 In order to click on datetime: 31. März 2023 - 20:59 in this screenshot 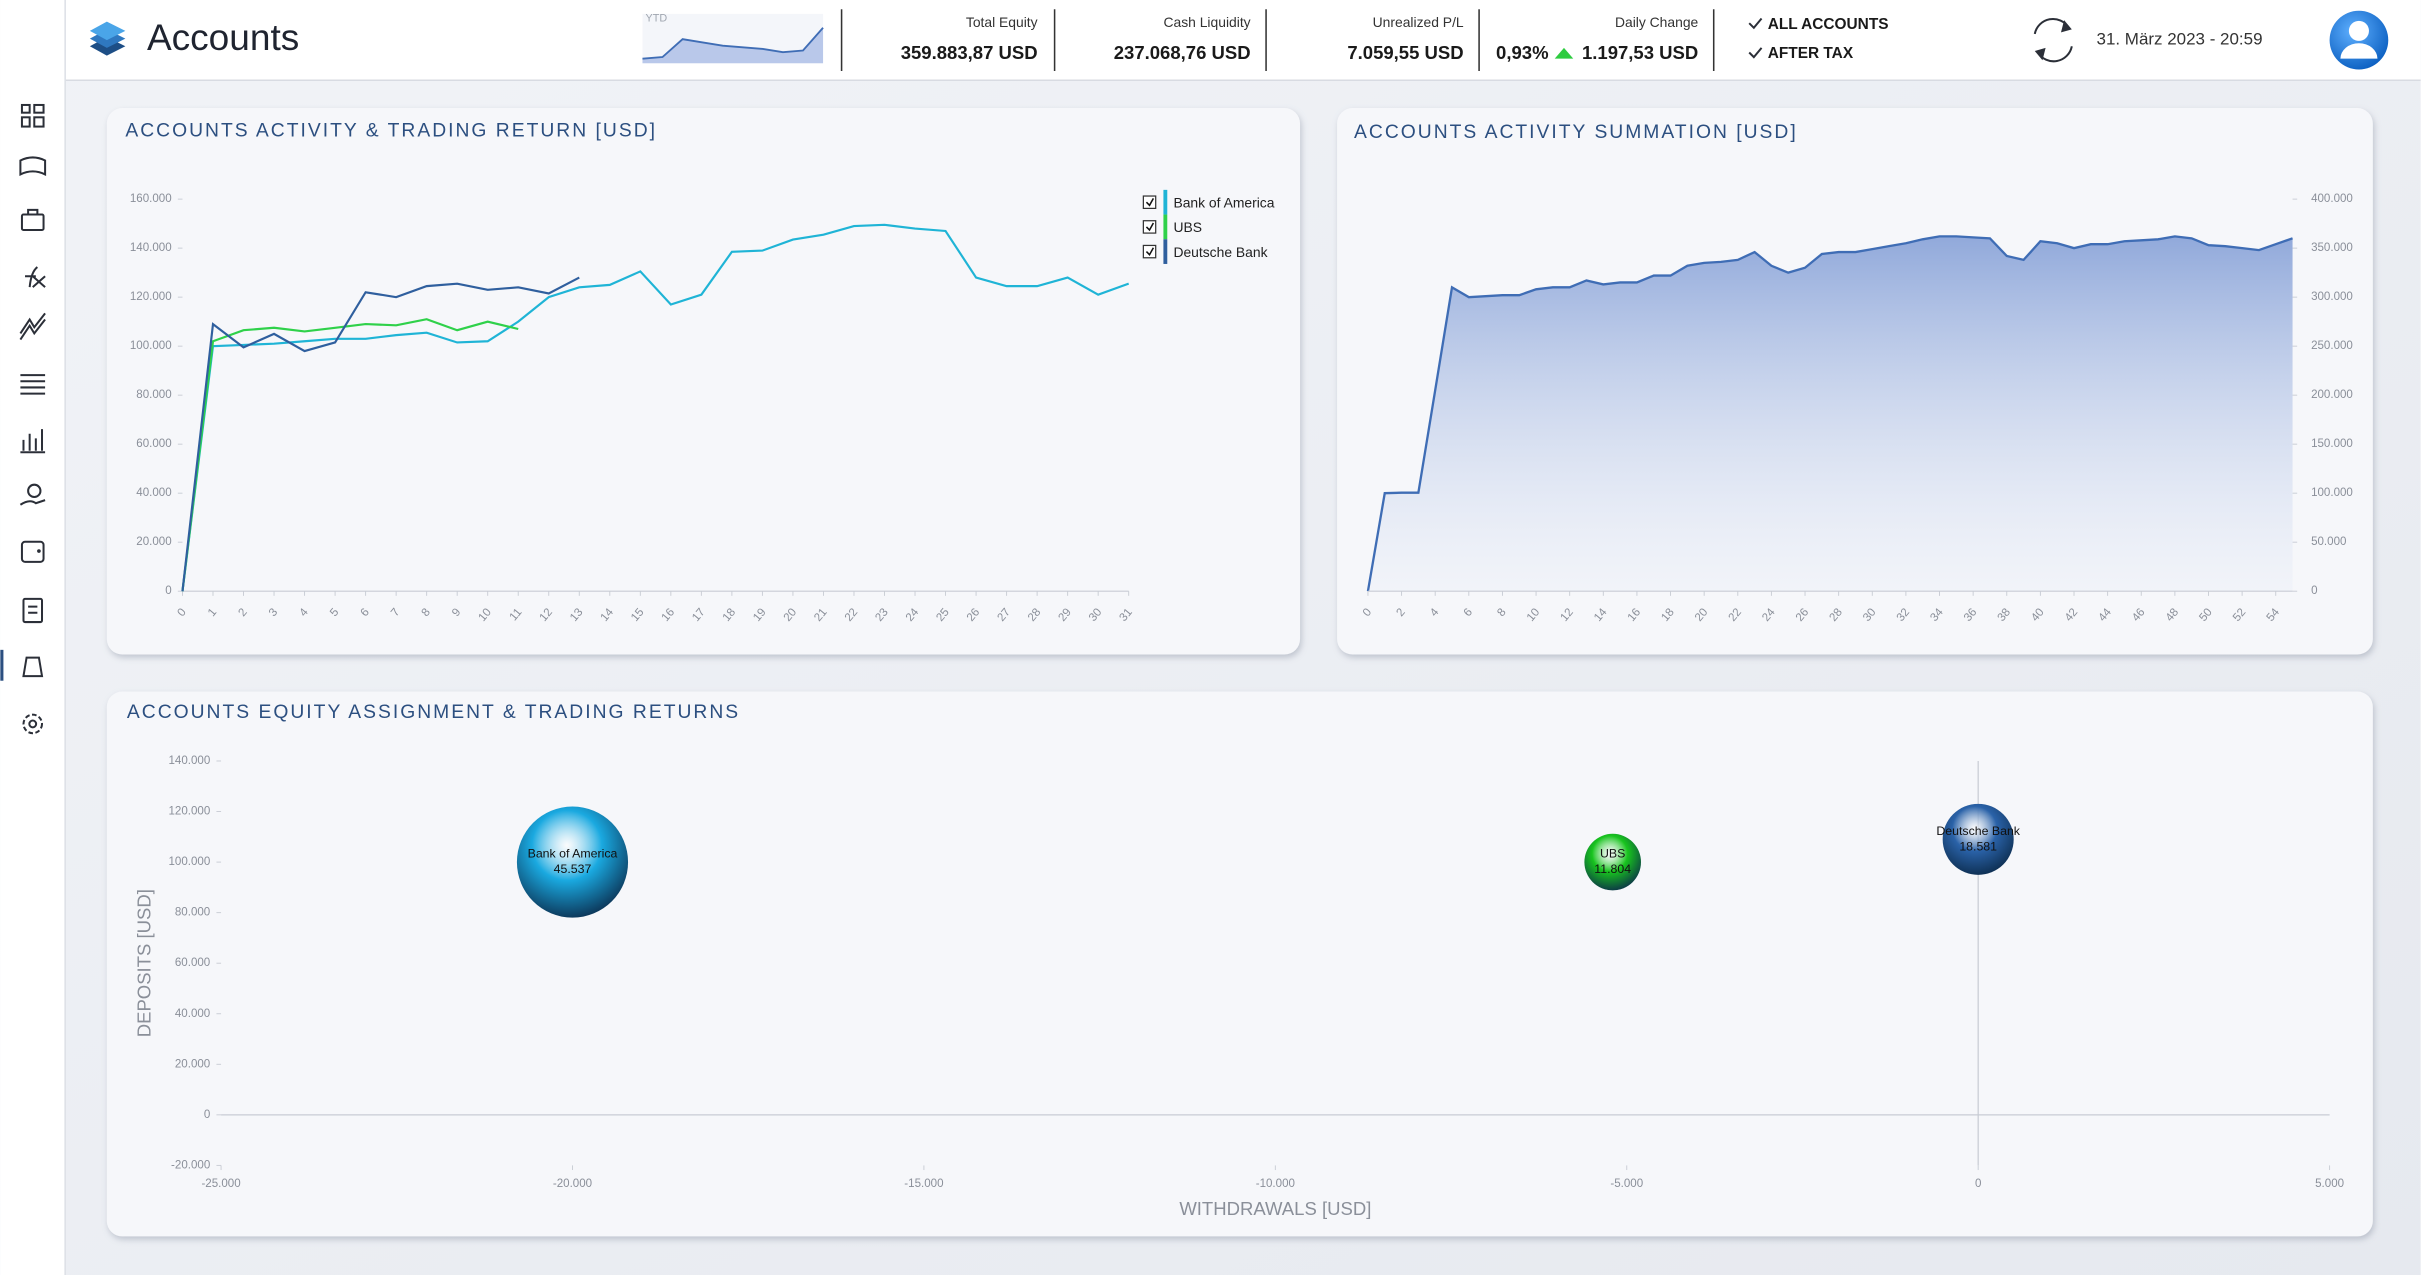, I will do `click(2180, 39)`.